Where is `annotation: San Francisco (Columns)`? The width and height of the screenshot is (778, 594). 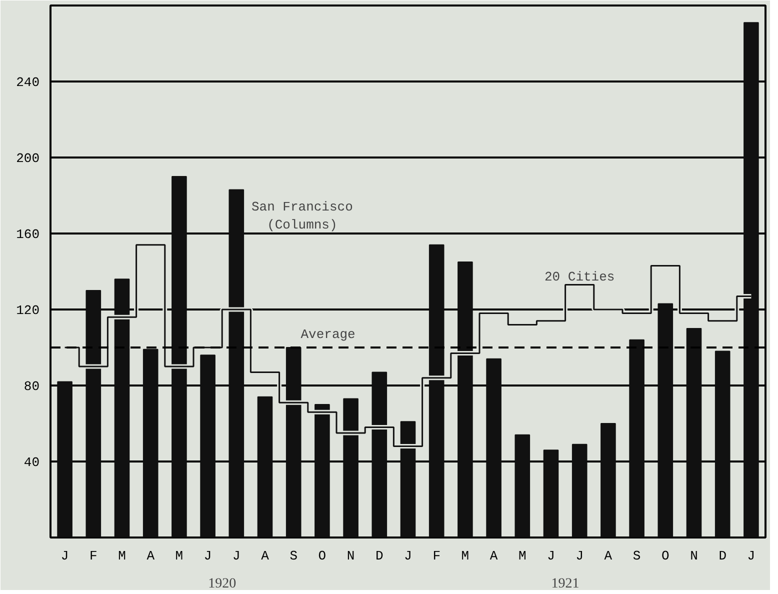
annotation: San Francisco (Columns) is located at coordinates (302, 215).